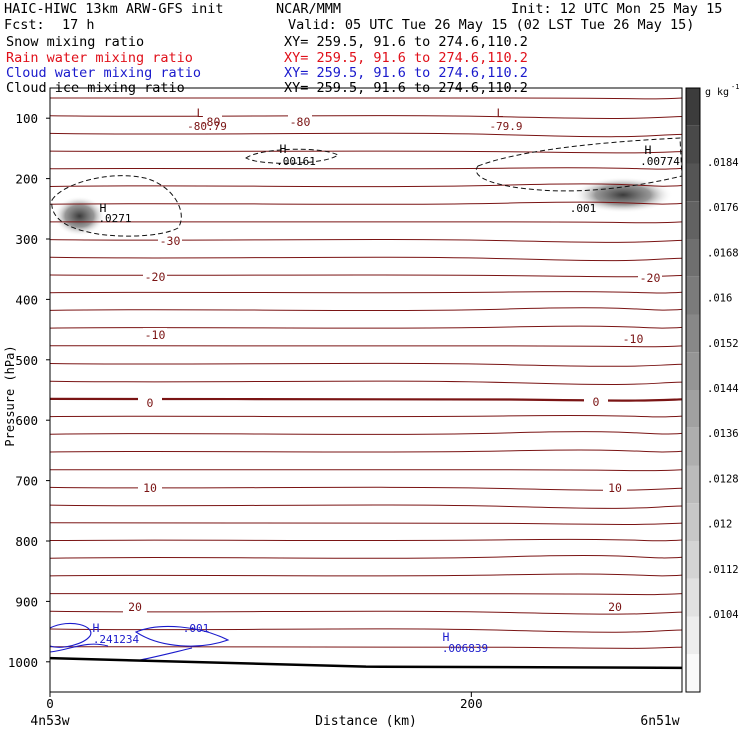 The width and height of the screenshot is (740, 740). Describe the element at coordinates (26, 360) in the screenshot. I see `y-tick-label: 500` at that location.